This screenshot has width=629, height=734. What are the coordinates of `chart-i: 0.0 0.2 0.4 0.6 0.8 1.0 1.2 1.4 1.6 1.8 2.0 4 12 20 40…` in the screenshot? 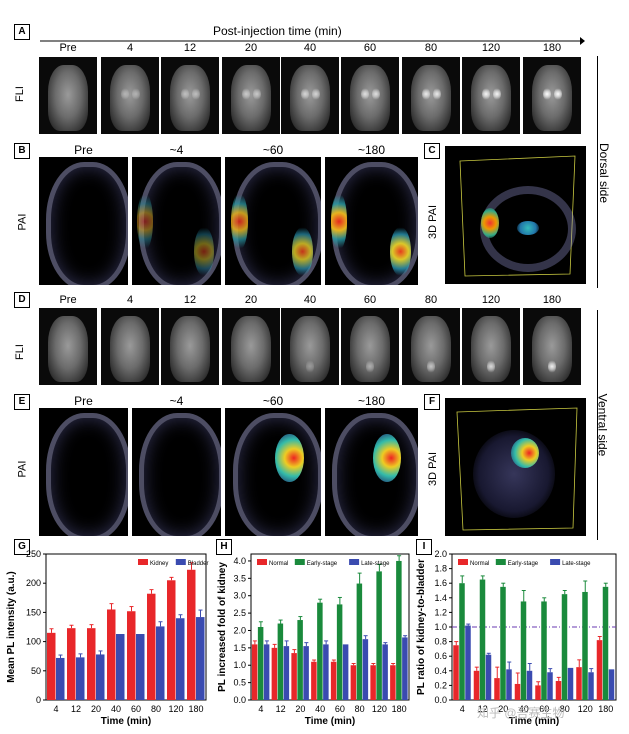 It's located at (516, 638).